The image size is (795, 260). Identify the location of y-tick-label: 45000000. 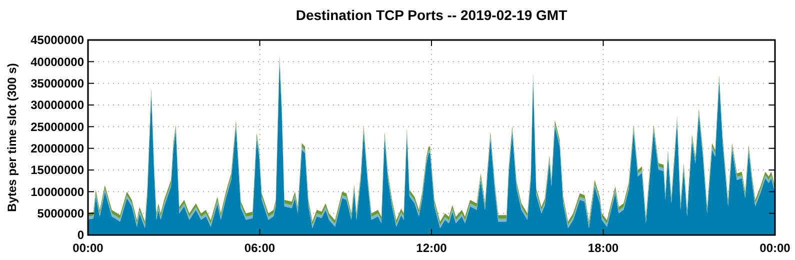
(57, 40).